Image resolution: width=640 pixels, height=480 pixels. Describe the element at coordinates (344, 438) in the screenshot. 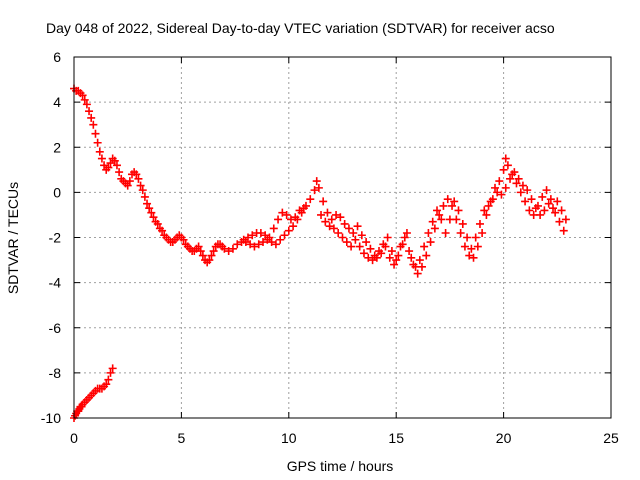

I see `x-tick-labels: 0 5 10 15 20 25` at that location.